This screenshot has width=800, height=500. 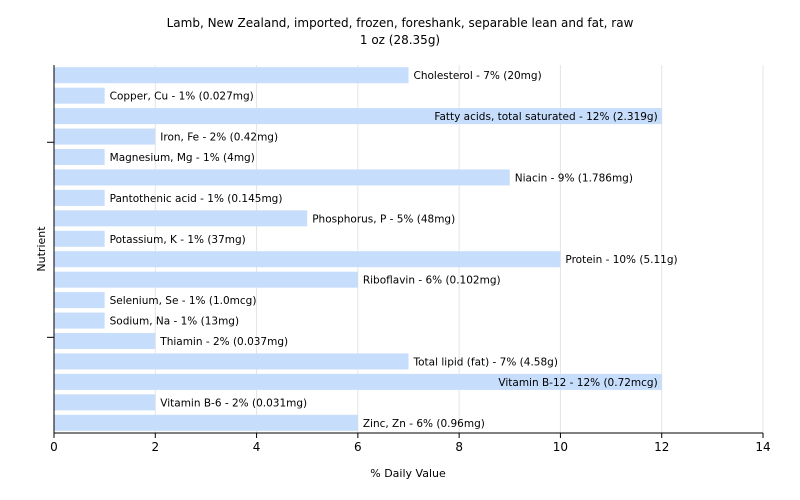 I want to click on x-tick-label: 10, so click(x=560, y=447).